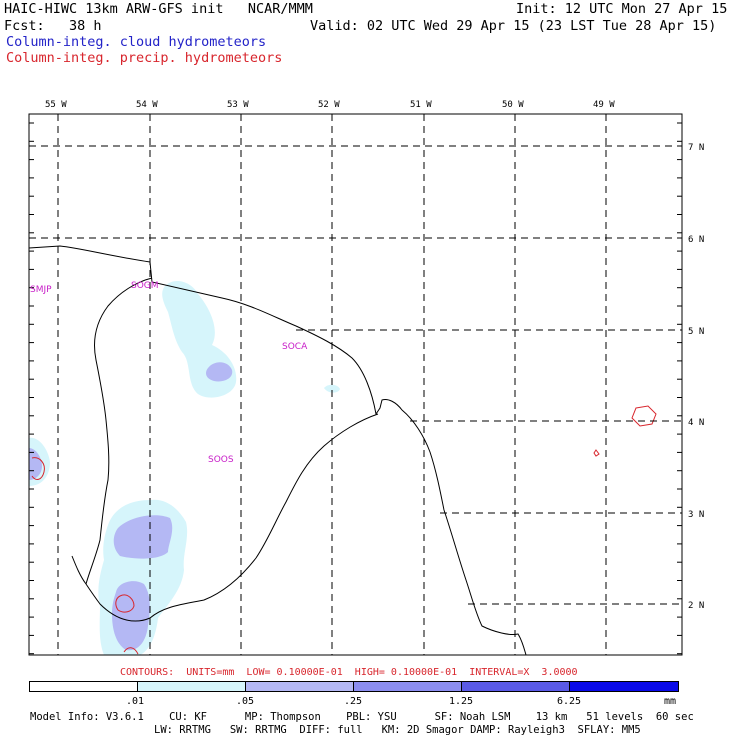 The image size is (740, 740). Describe the element at coordinates (238, 105) in the screenshot. I see `lon-label: 53 W` at that location.